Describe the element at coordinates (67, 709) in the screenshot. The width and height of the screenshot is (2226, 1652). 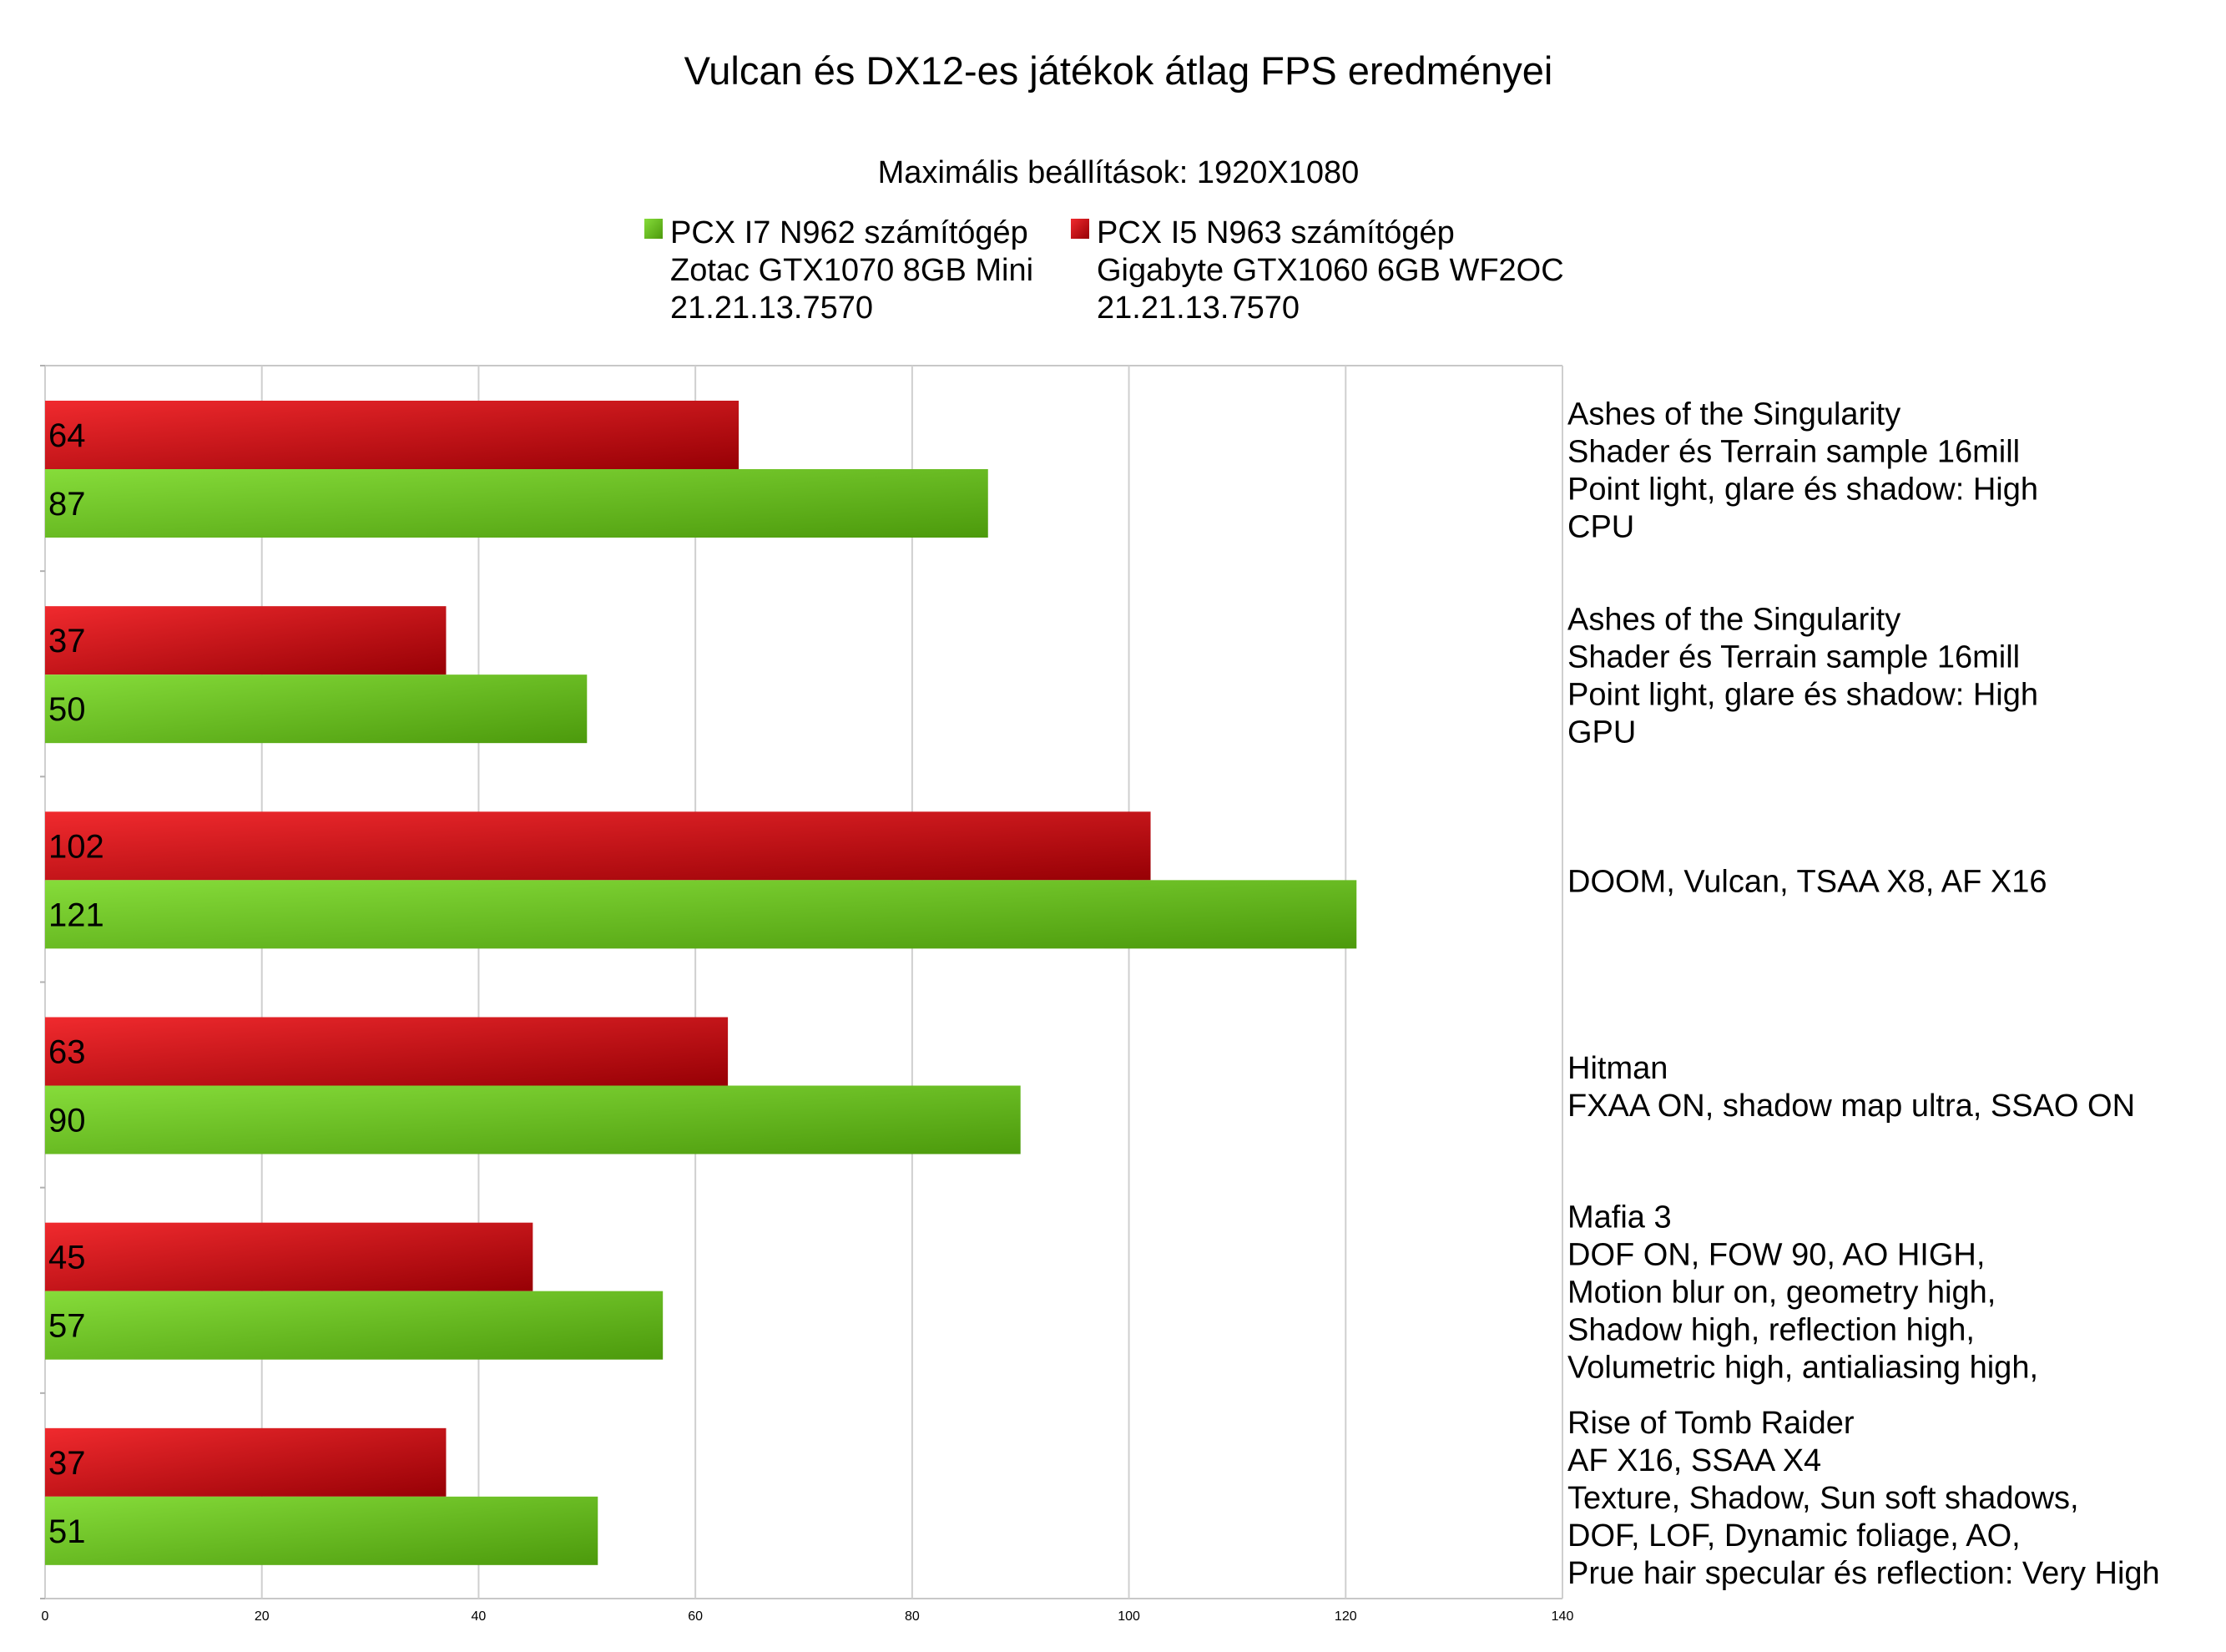
I see `data-label: 50` at that location.